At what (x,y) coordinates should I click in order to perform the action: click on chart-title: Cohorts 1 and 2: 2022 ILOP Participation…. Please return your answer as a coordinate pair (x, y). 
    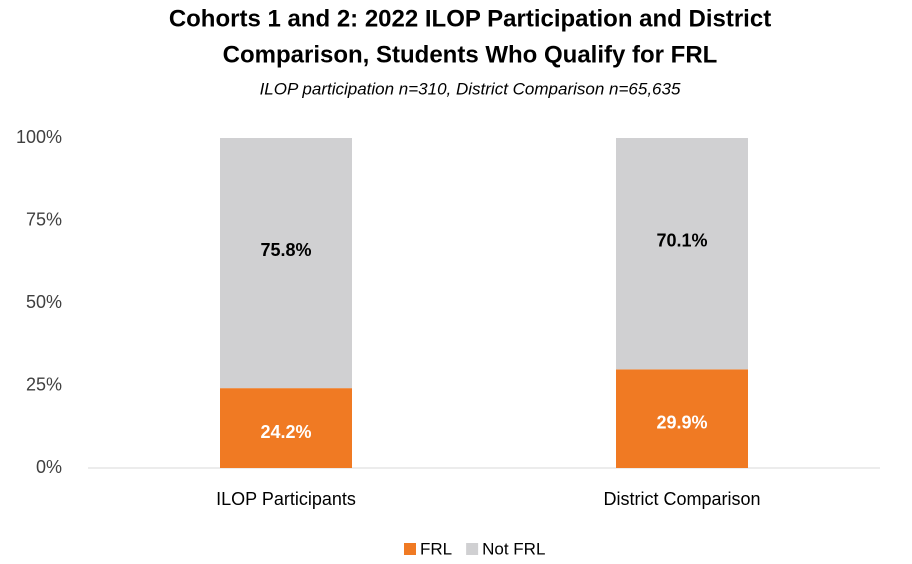
    Looking at the image, I should click on (470, 18).